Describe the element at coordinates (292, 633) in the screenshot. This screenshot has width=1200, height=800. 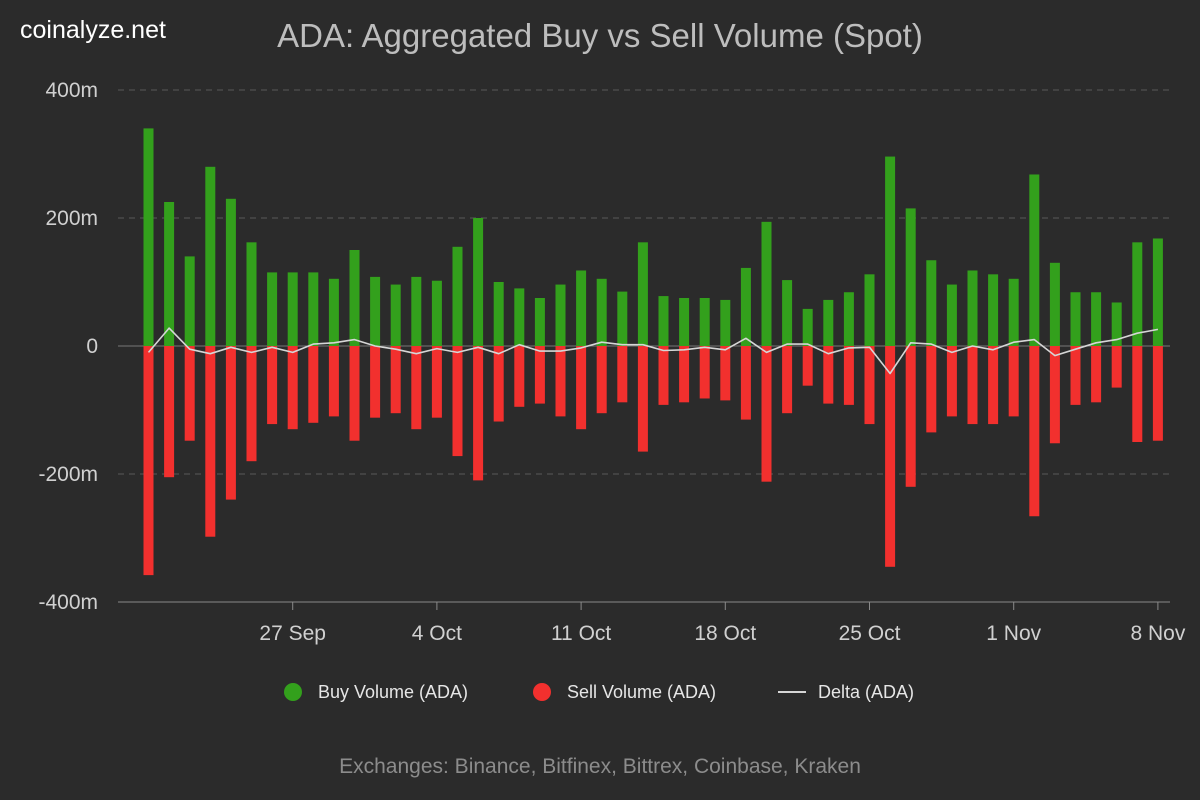
I see `x-tick-label: 27 Sep` at that location.